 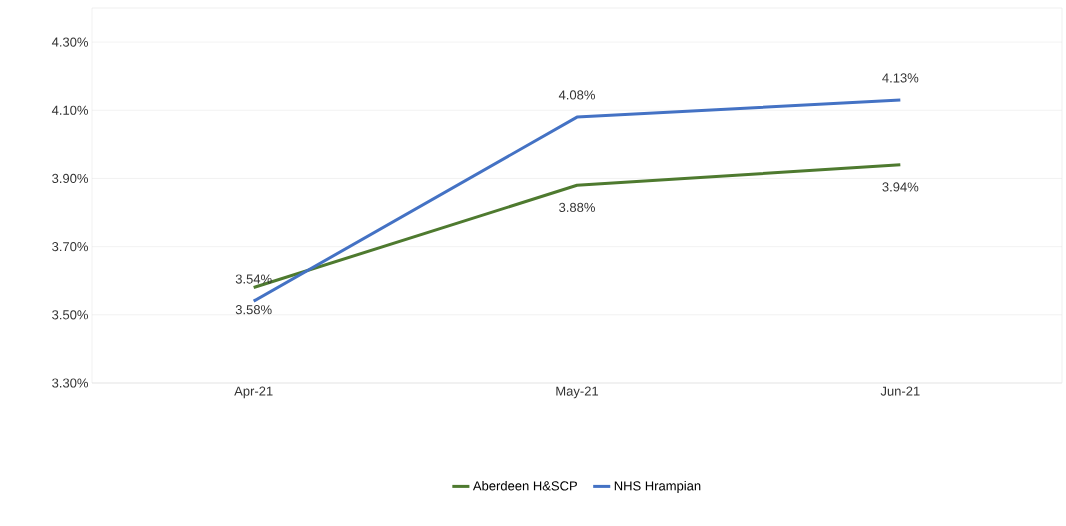 I want to click on data-label: 3.54%, so click(x=253, y=279).